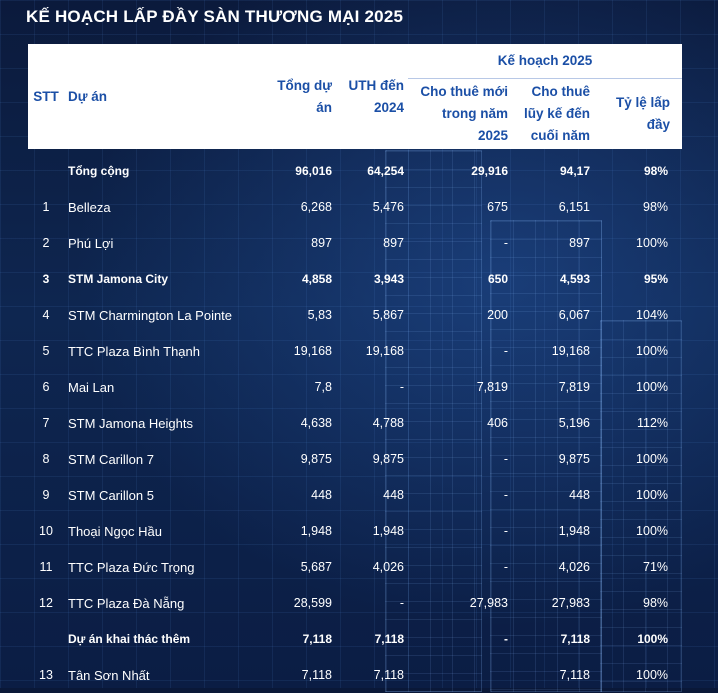 The width and height of the screenshot is (718, 693). Describe the element at coordinates (388, 315) in the screenshot. I see `cell-uth: 5,867` at that location.